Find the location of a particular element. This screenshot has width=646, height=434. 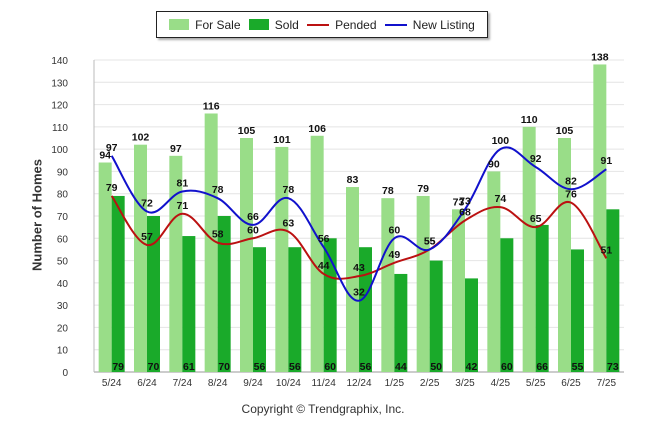

x-tick-label: 6/25 is located at coordinates (571, 383).